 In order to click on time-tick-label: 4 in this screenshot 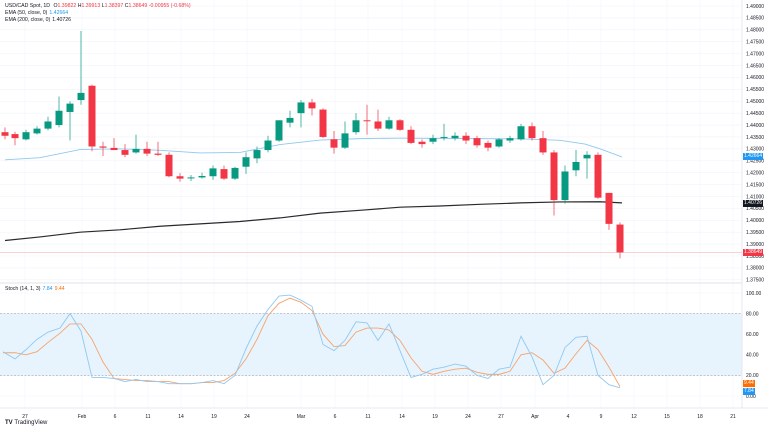, I will do `click(568, 417)`.